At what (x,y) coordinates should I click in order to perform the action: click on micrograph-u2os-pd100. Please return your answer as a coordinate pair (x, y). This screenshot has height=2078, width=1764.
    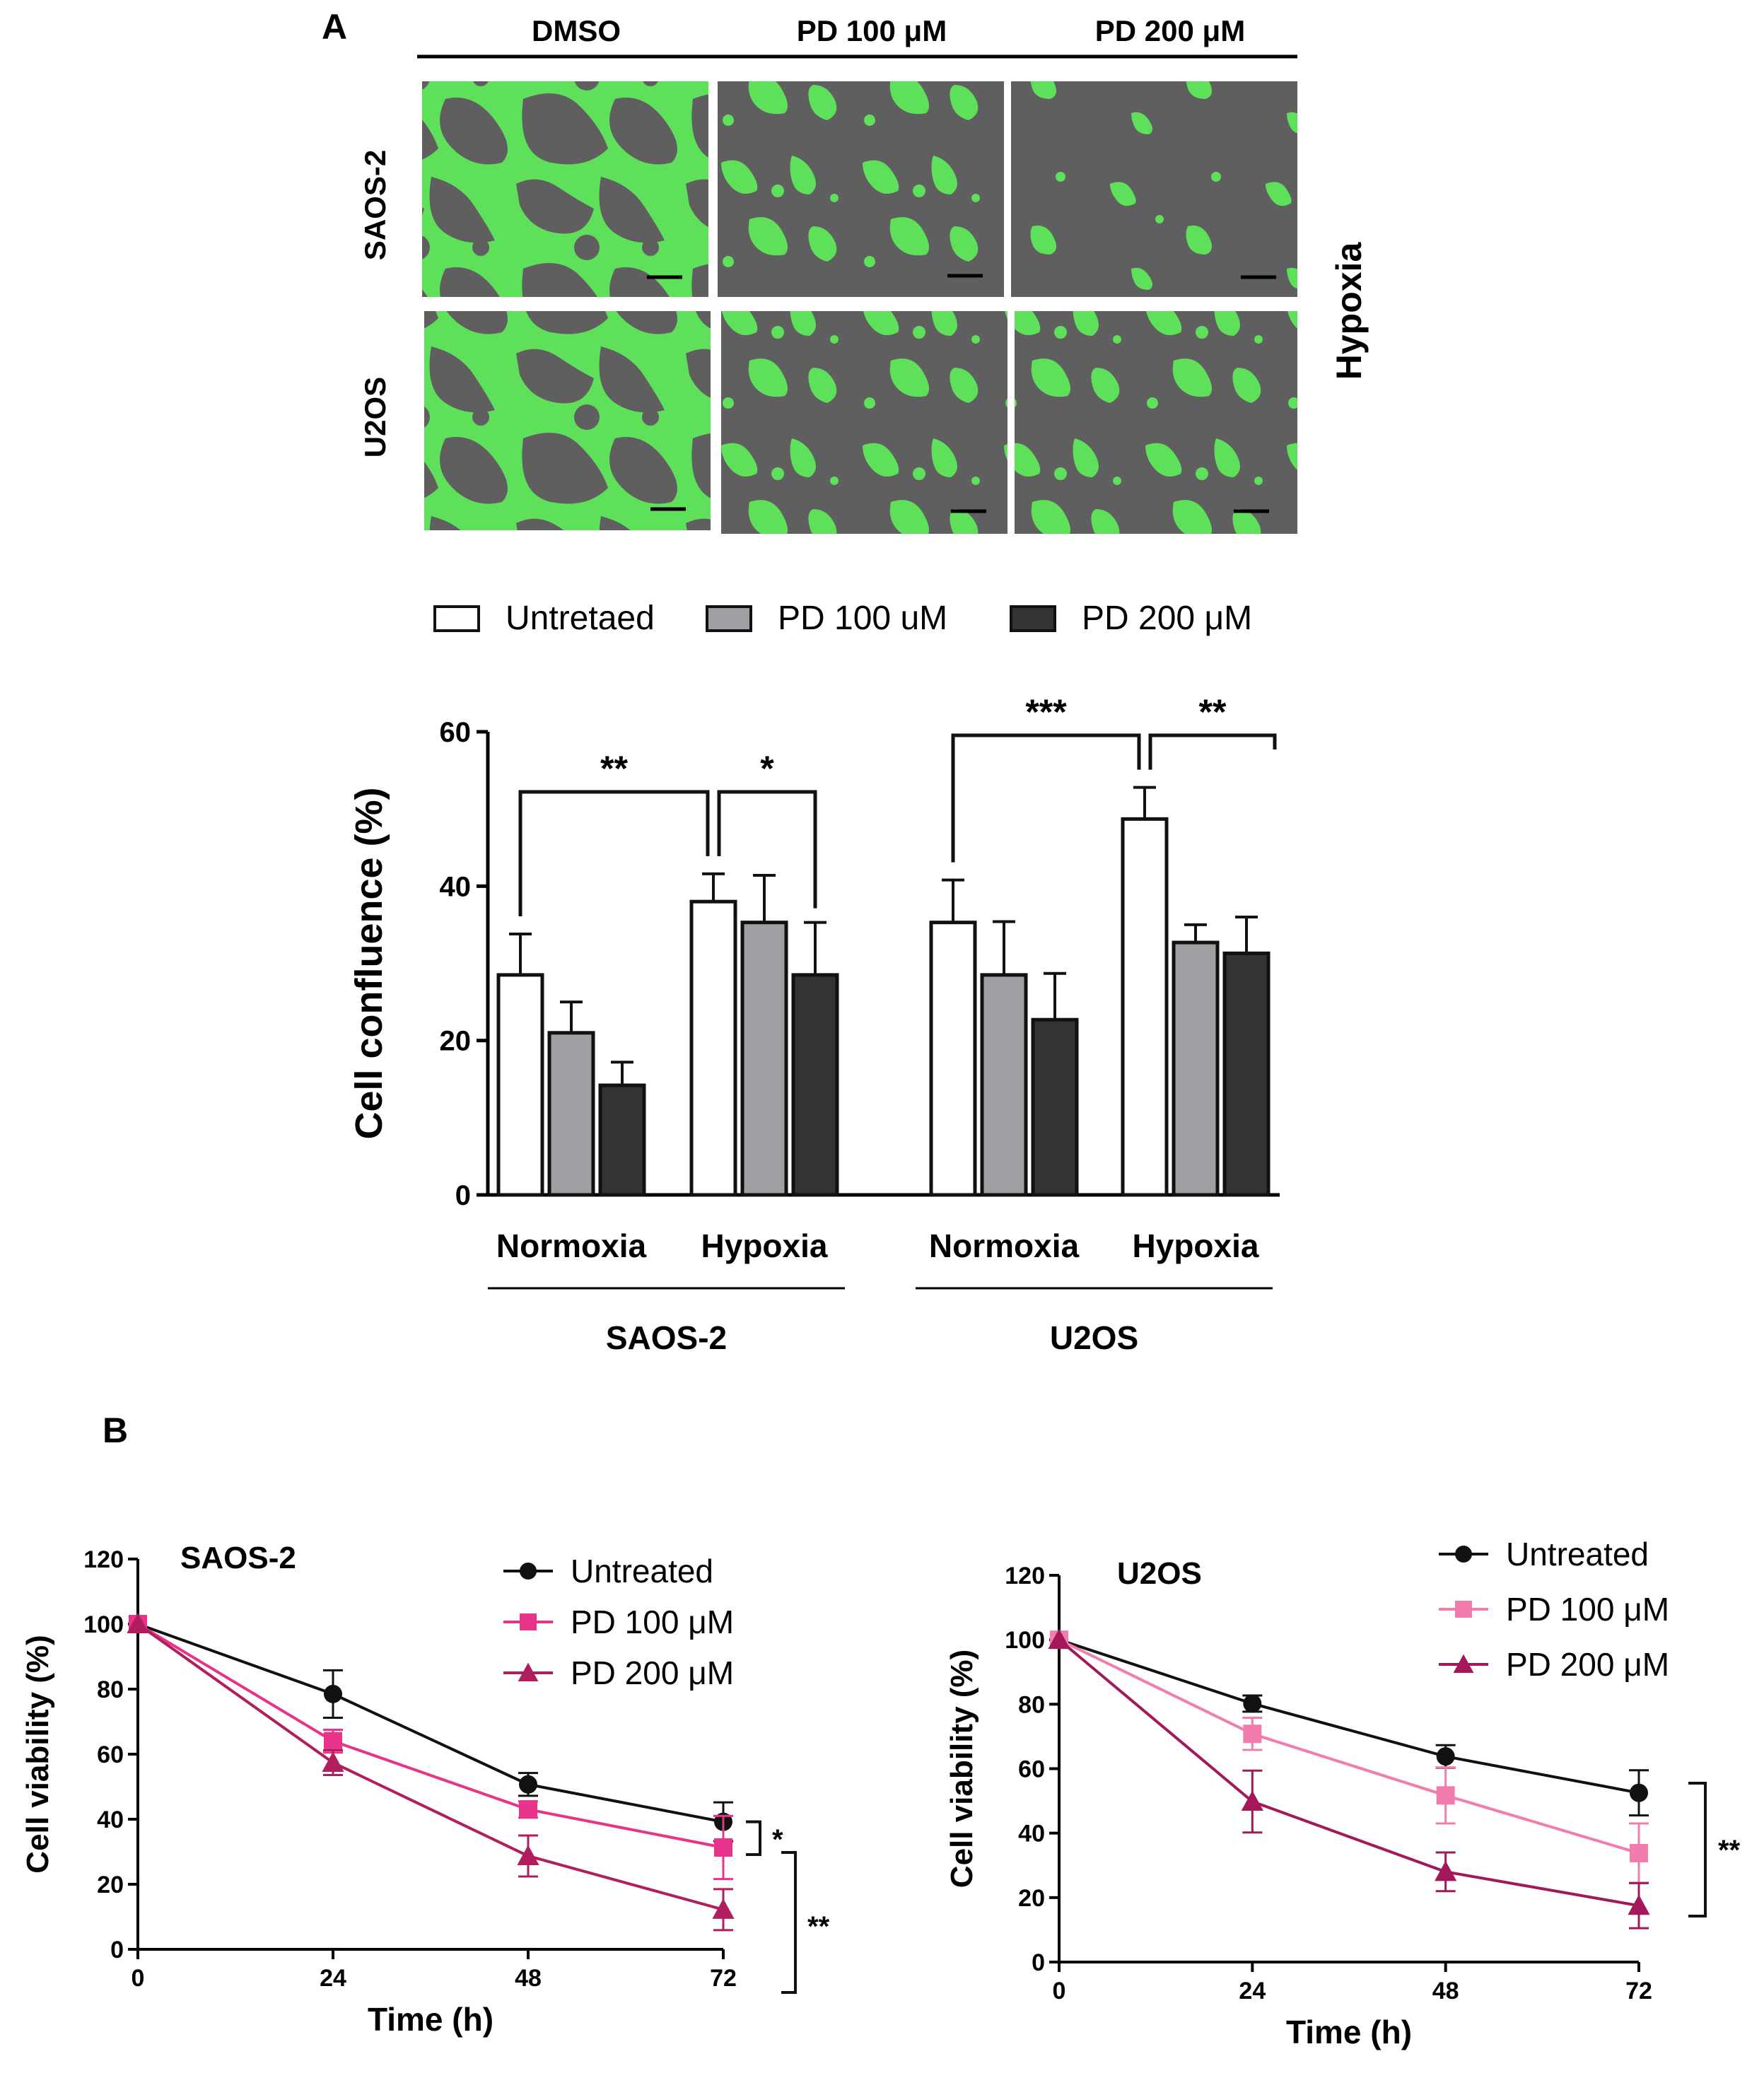
    Looking at the image, I should click on (864, 422).